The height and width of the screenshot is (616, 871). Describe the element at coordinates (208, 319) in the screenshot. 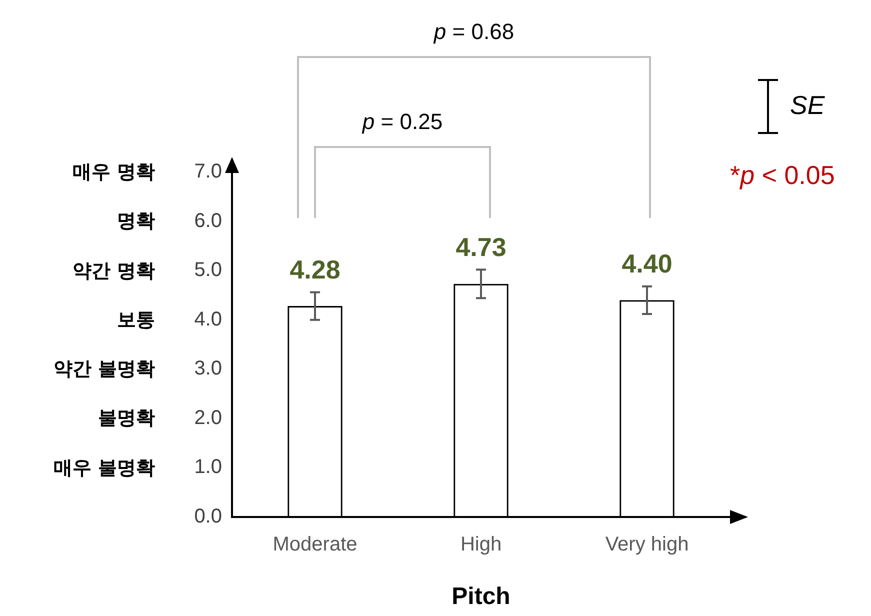

I see `y-tick-label: 4.0` at that location.